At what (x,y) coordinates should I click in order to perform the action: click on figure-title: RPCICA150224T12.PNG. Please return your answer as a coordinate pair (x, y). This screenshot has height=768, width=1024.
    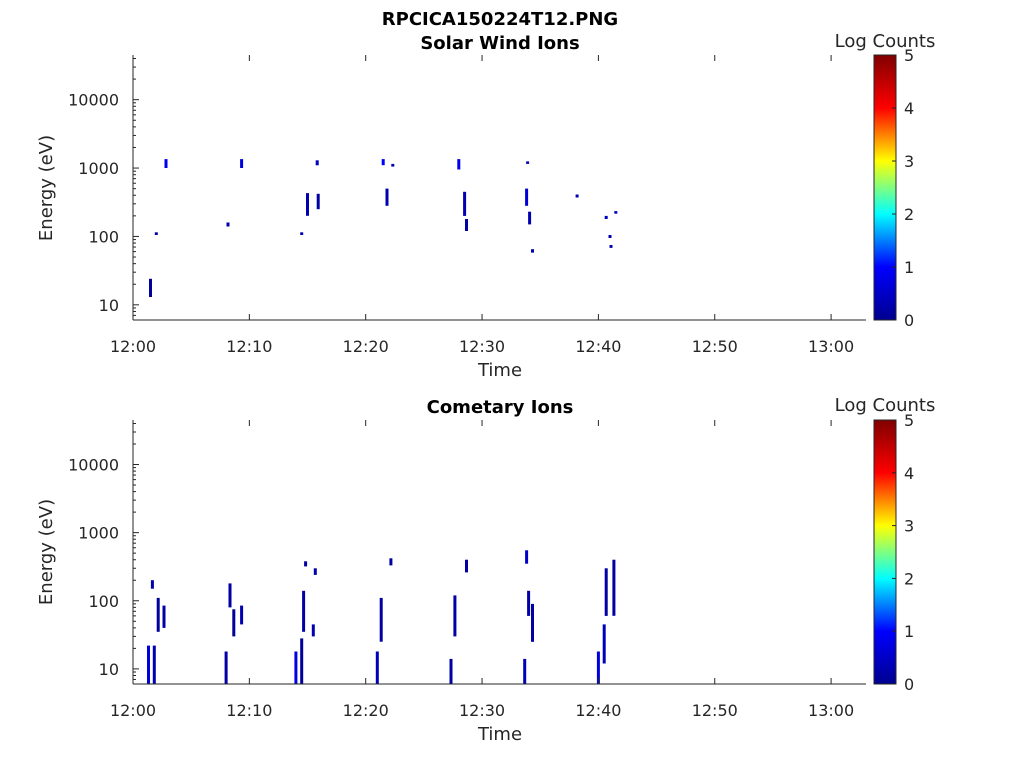
    Looking at the image, I should click on (500, 19).